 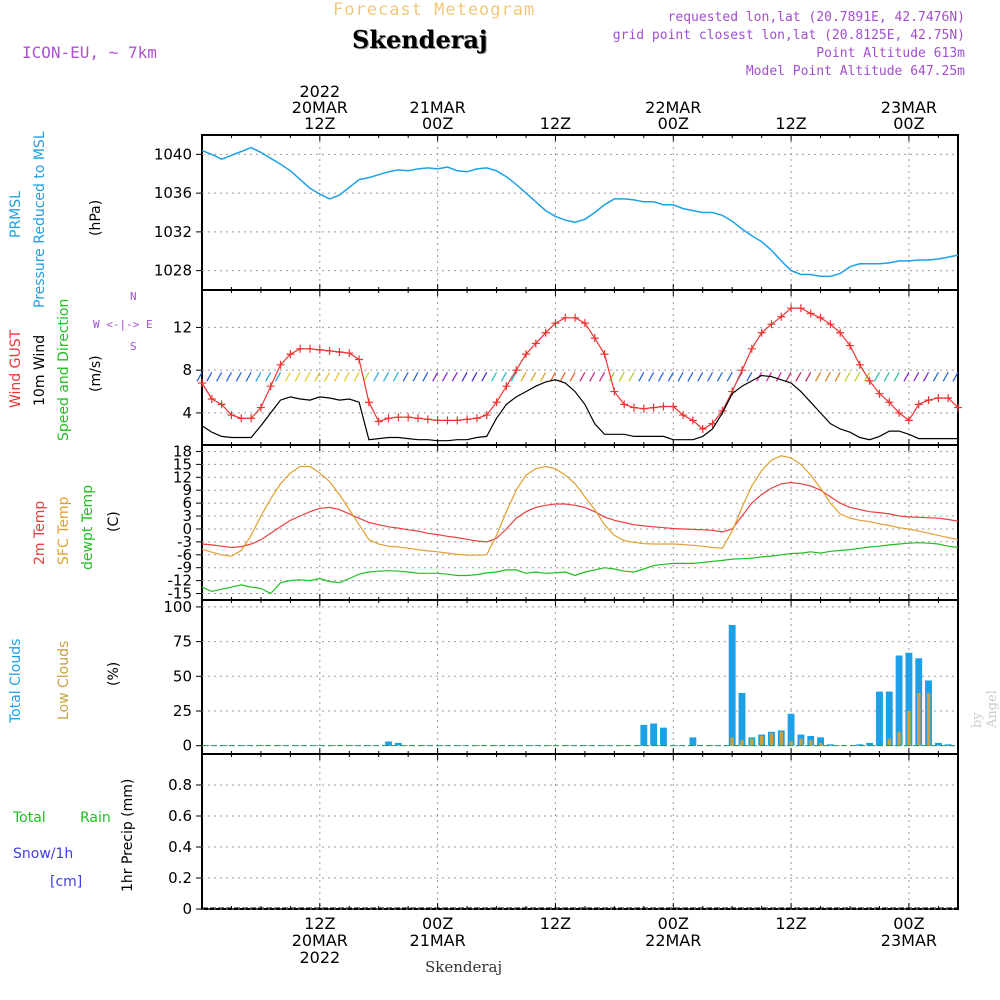 What do you see at coordinates (580, 212) in the screenshot?
I see `pressure-line` at bounding box center [580, 212].